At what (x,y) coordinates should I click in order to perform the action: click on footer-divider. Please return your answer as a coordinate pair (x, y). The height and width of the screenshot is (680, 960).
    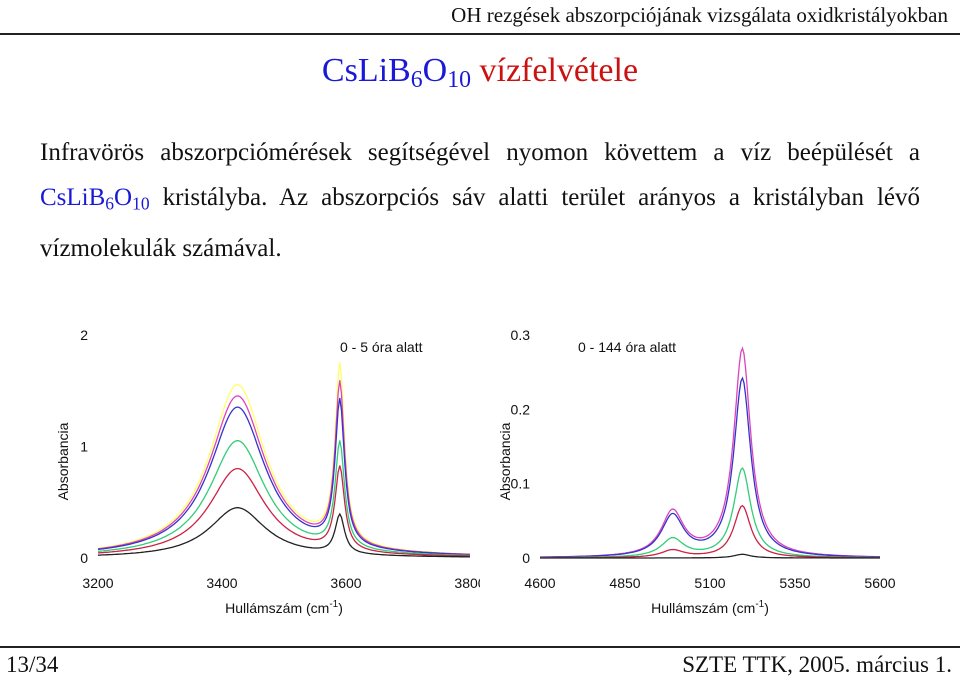
    Looking at the image, I should click on (480, 647).